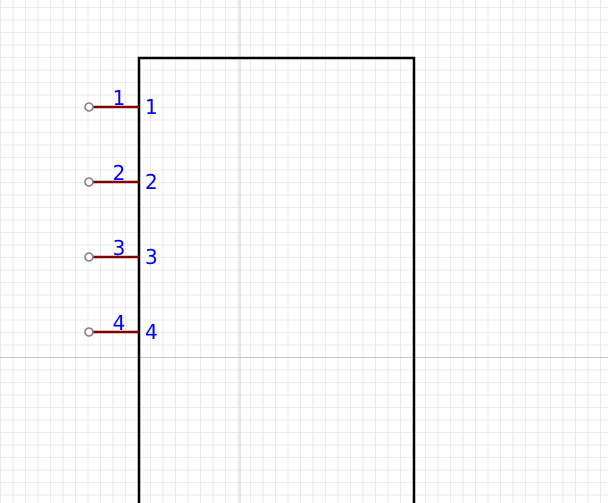 This screenshot has height=503, width=608. I want to click on pin-1: 1 1, so click(121, 102).